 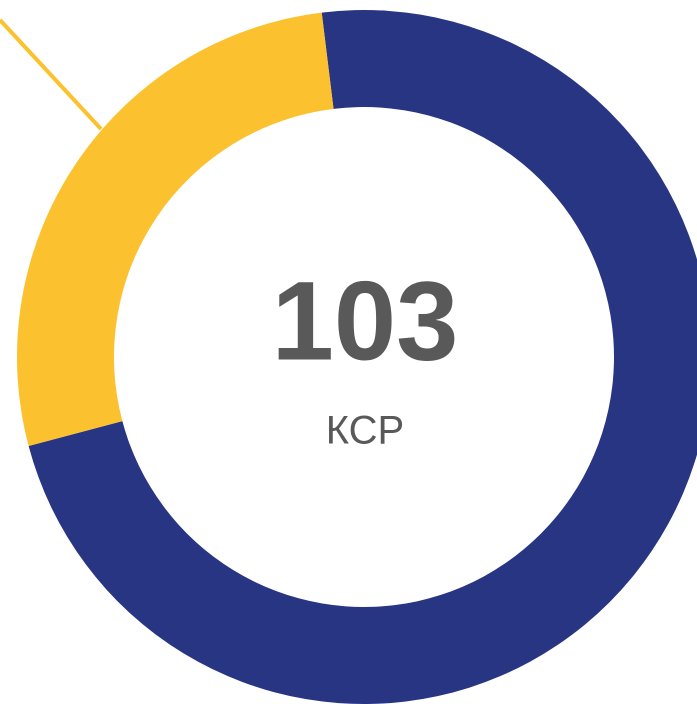 What do you see at coordinates (365, 431) in the screenshot?
I see `center-label: КСР` at bounding box center [365, 431].